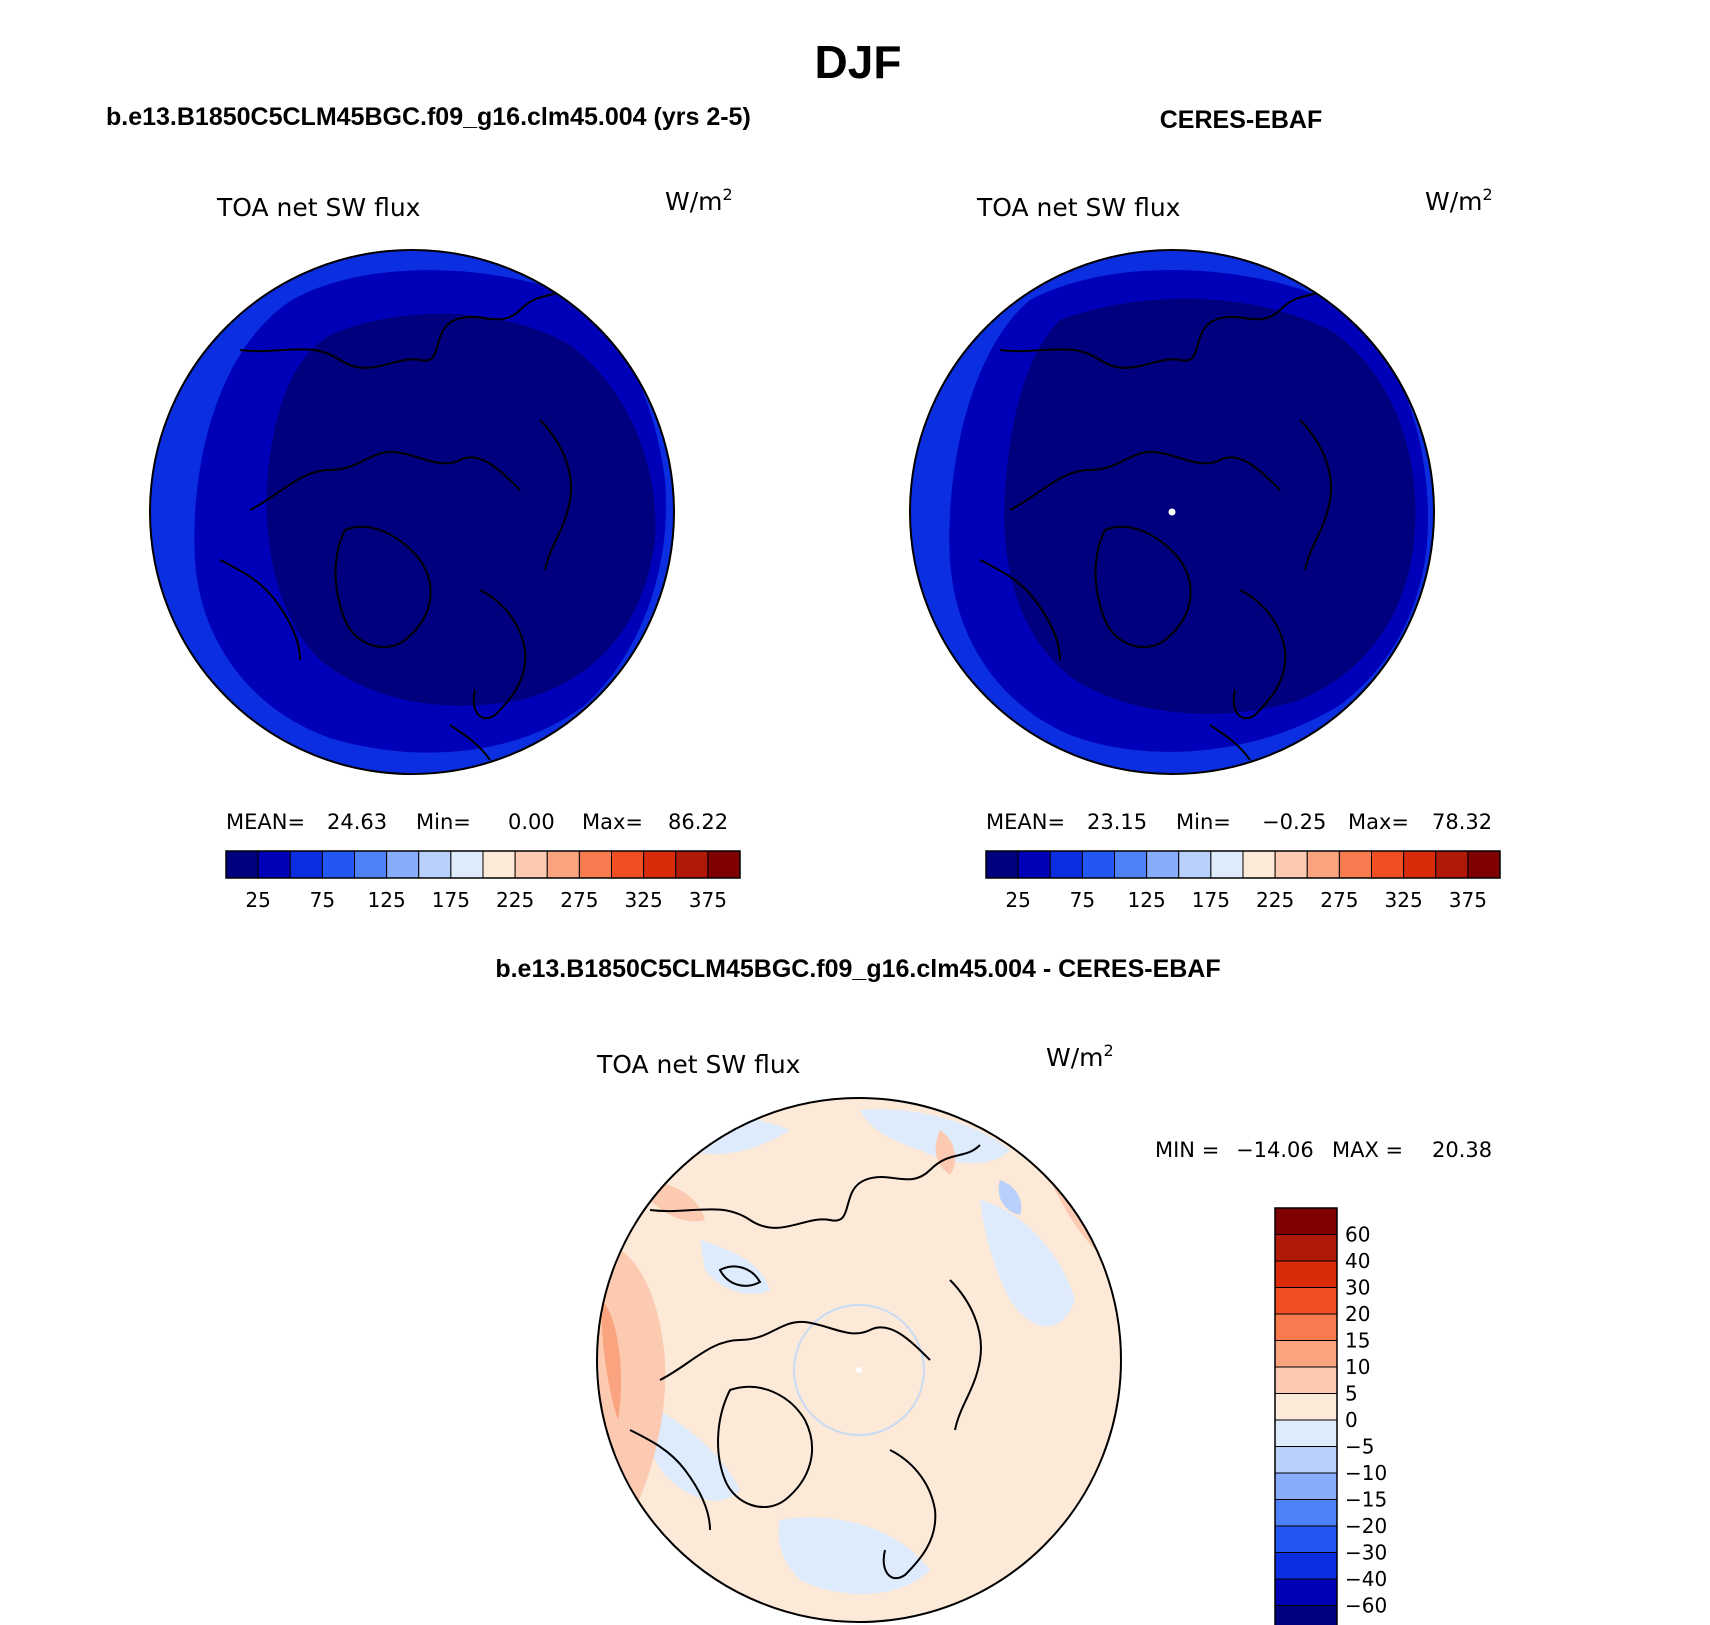  Describe the element at coordinates (1357, 1341) in the screenshot. I see `colorbar-tick-label: 15` at that location.